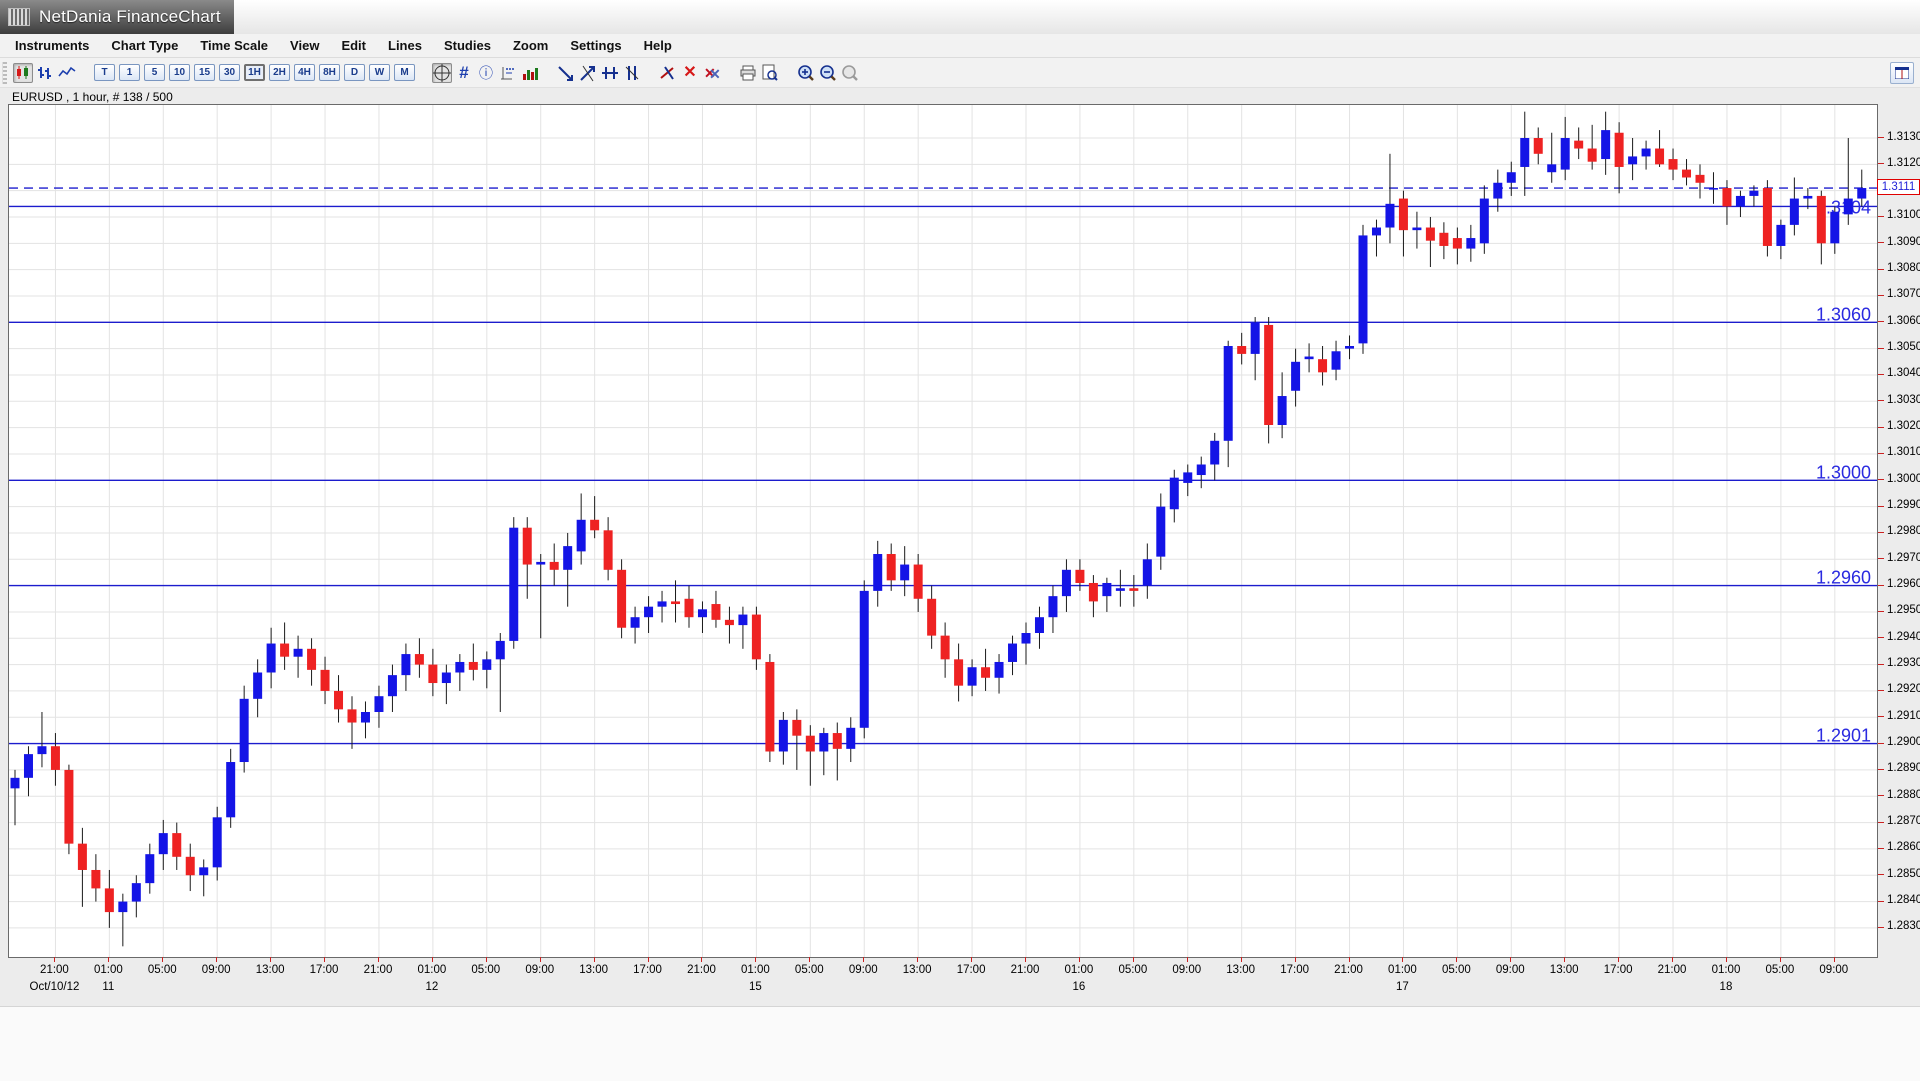  I want to click on svg-text: 1.3104, so click(1843, 207).